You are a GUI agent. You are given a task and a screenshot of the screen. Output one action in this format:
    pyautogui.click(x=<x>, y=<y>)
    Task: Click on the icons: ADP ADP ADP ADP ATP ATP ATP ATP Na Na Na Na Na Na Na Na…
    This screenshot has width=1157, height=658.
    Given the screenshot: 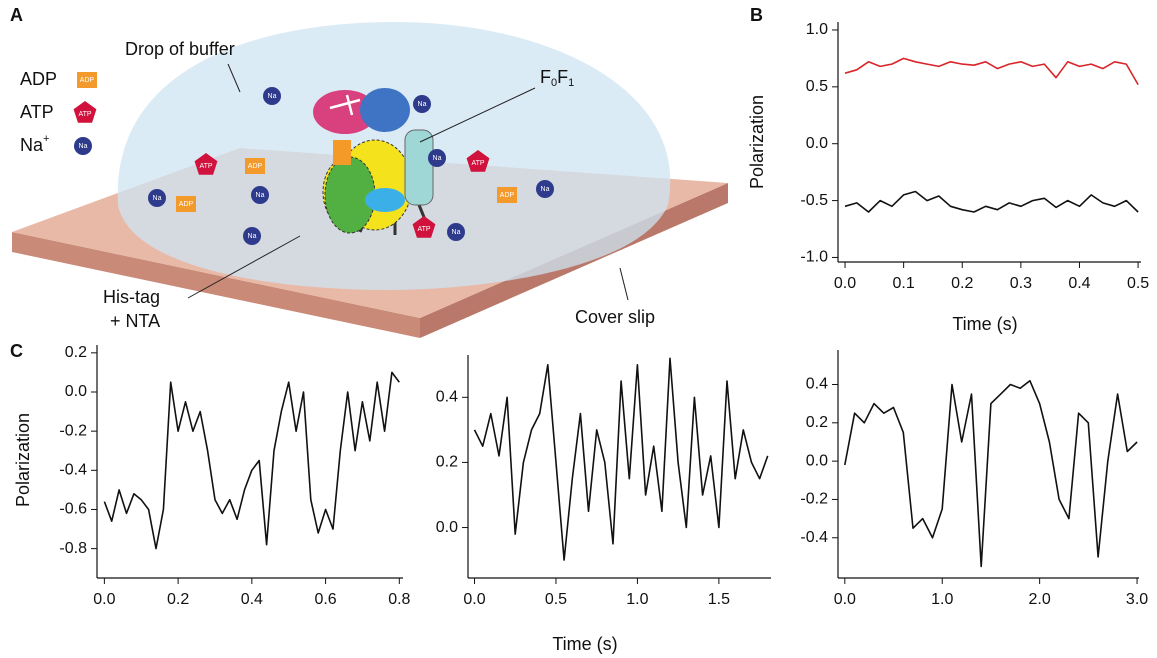 What is the action you would take?
    pyautogui.click(x=313, y=158)
    